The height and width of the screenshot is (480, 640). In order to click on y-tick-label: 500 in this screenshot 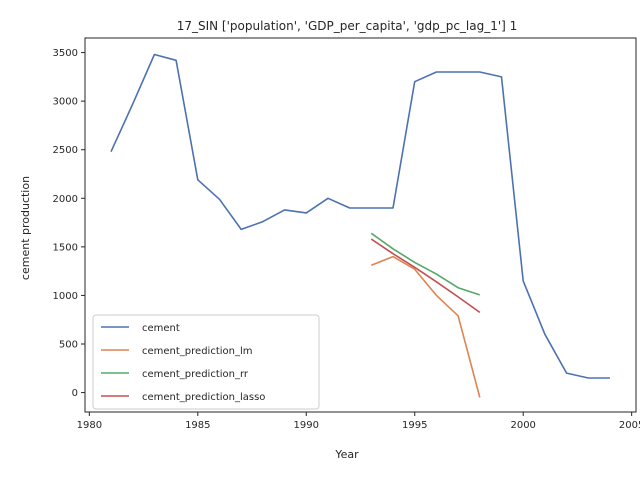, I will do `click(68, 345)`.